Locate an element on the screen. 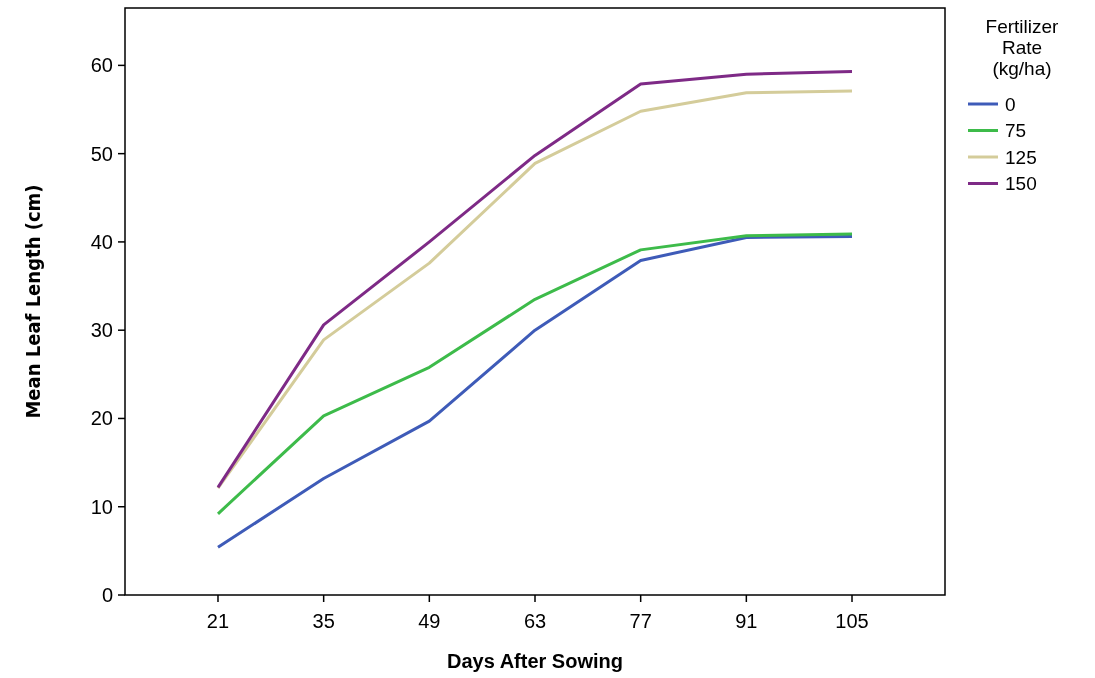 Image resolution: width=1095 pixels, height=678 pixels. x-tick-label: 91 is located at coordinates (746, 621).